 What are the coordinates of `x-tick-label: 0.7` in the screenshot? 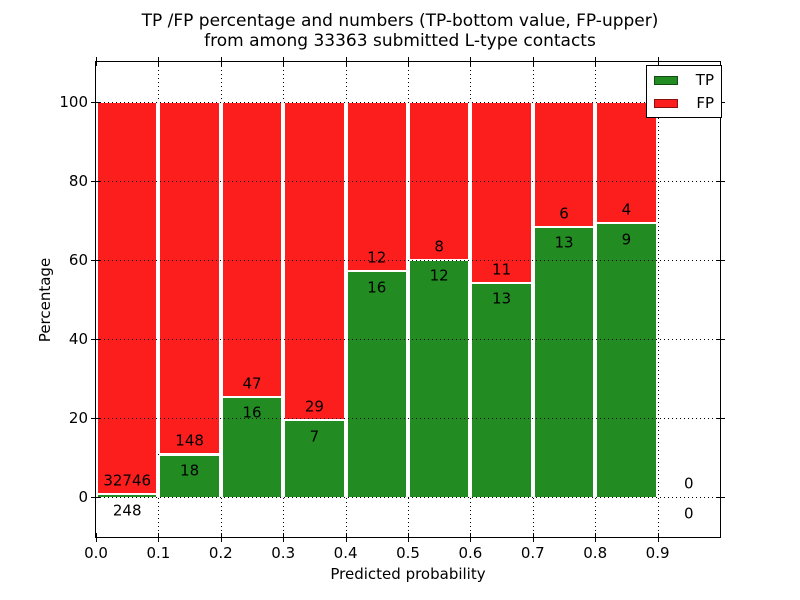 It's located at (532, 553).